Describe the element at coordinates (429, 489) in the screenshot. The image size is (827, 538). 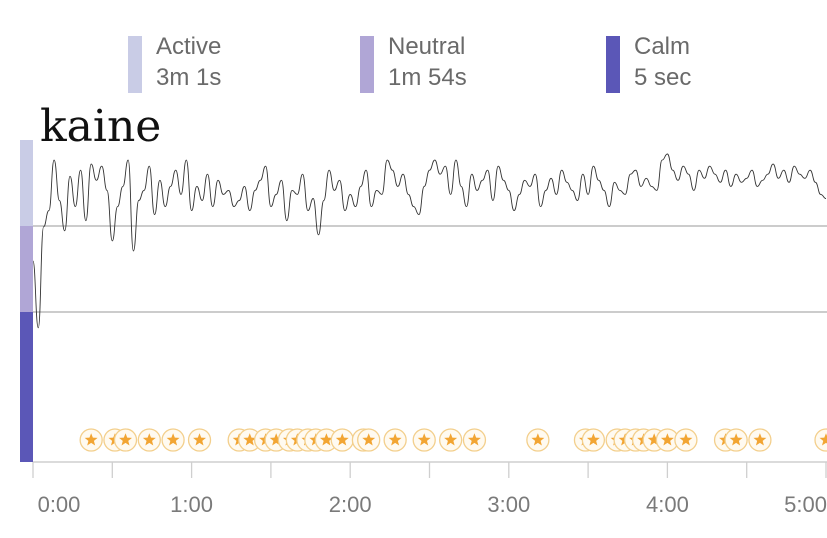
I see `x-axis: 0:00 1:00 2:00 3:00 4:00 5:00` at that location.